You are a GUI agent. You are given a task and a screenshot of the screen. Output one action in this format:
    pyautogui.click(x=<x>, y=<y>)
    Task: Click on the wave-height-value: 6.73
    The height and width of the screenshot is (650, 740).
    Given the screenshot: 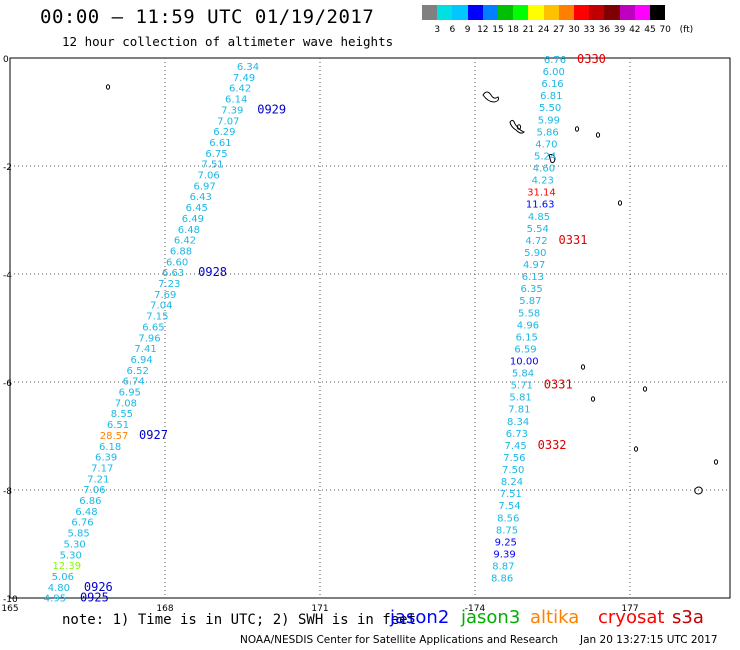 What is the action you would take?
    pyautogui.click(x=517, y=434)
    